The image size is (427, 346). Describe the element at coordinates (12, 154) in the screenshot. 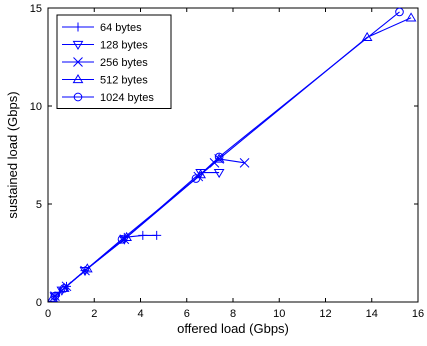

I see `y-axis-label: sustained load (Gbps)` at that location.